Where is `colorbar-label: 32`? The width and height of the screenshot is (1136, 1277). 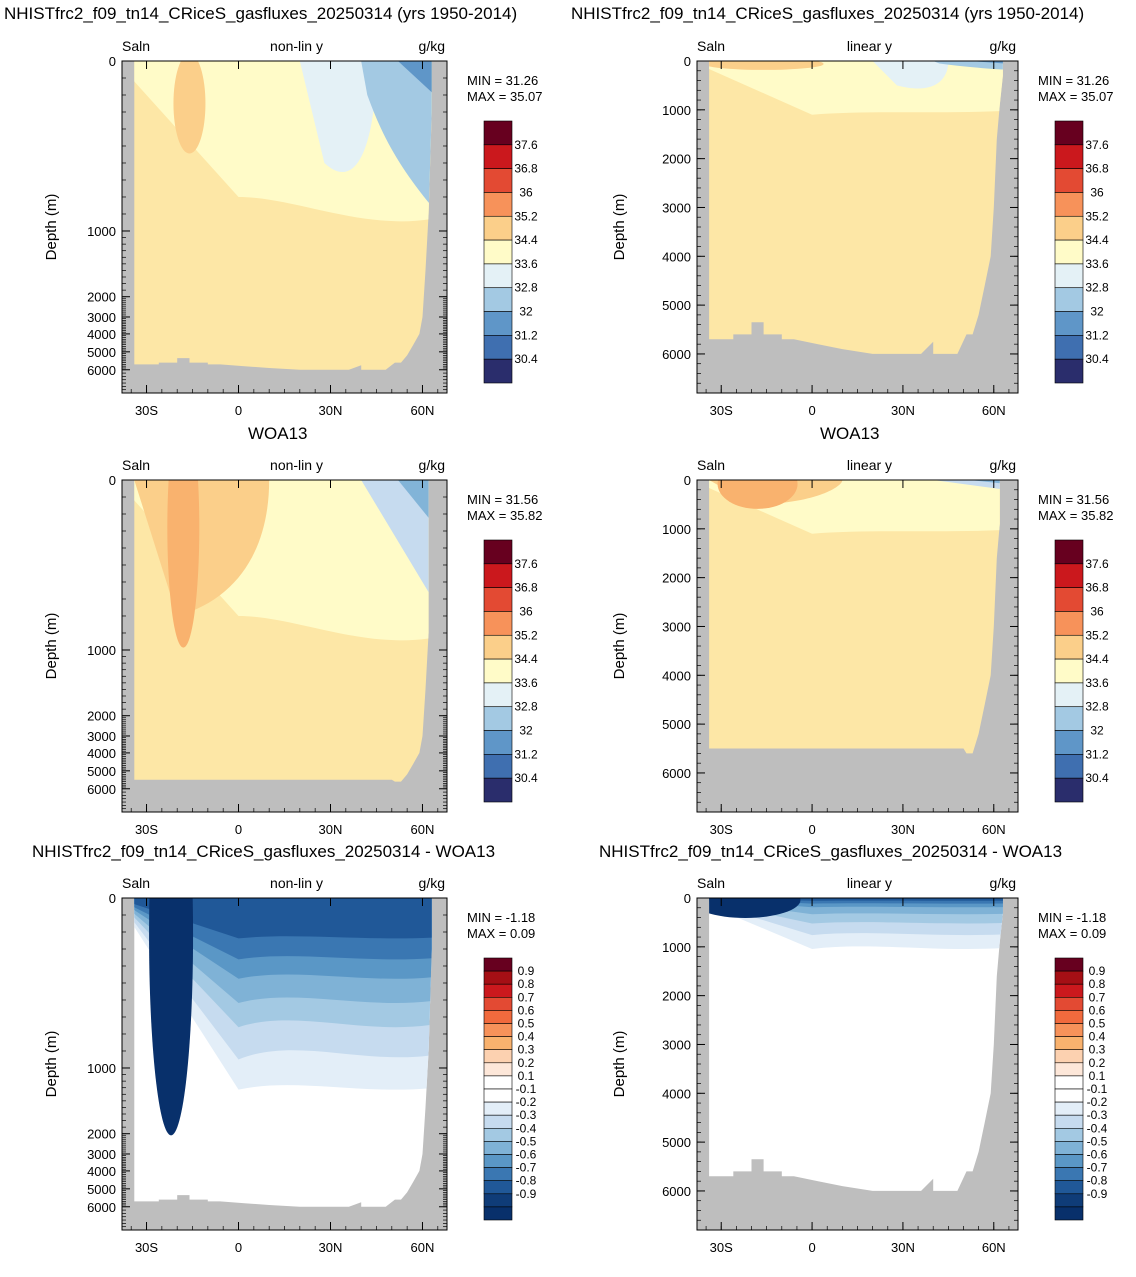
colorbar-label: 32 is located at coordinates (526, 731).